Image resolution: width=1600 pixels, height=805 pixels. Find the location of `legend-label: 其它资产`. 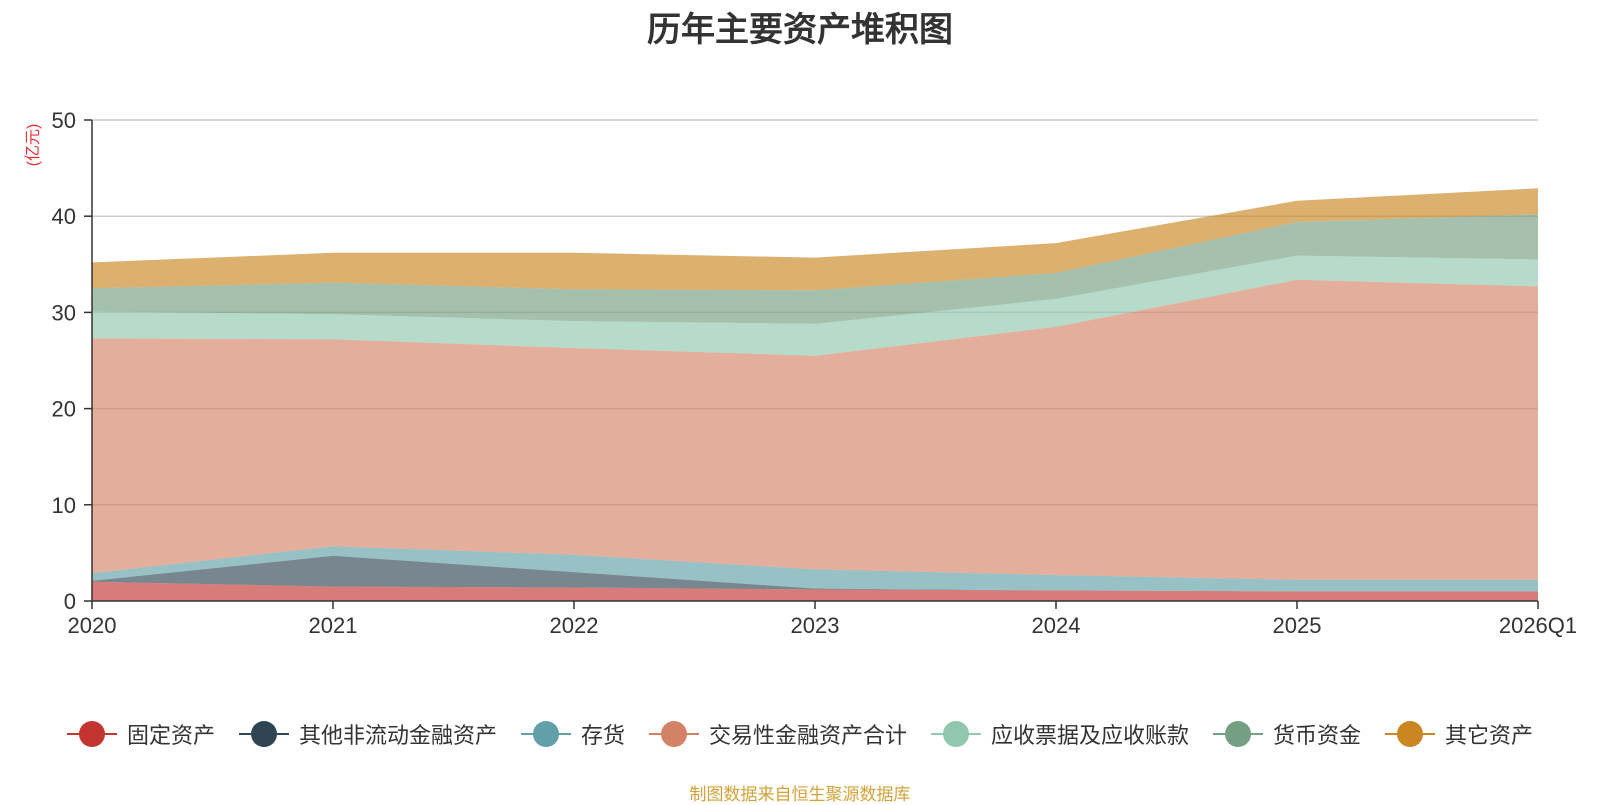

legend-label: 其它资产 is located at coordinates (1489, 736).